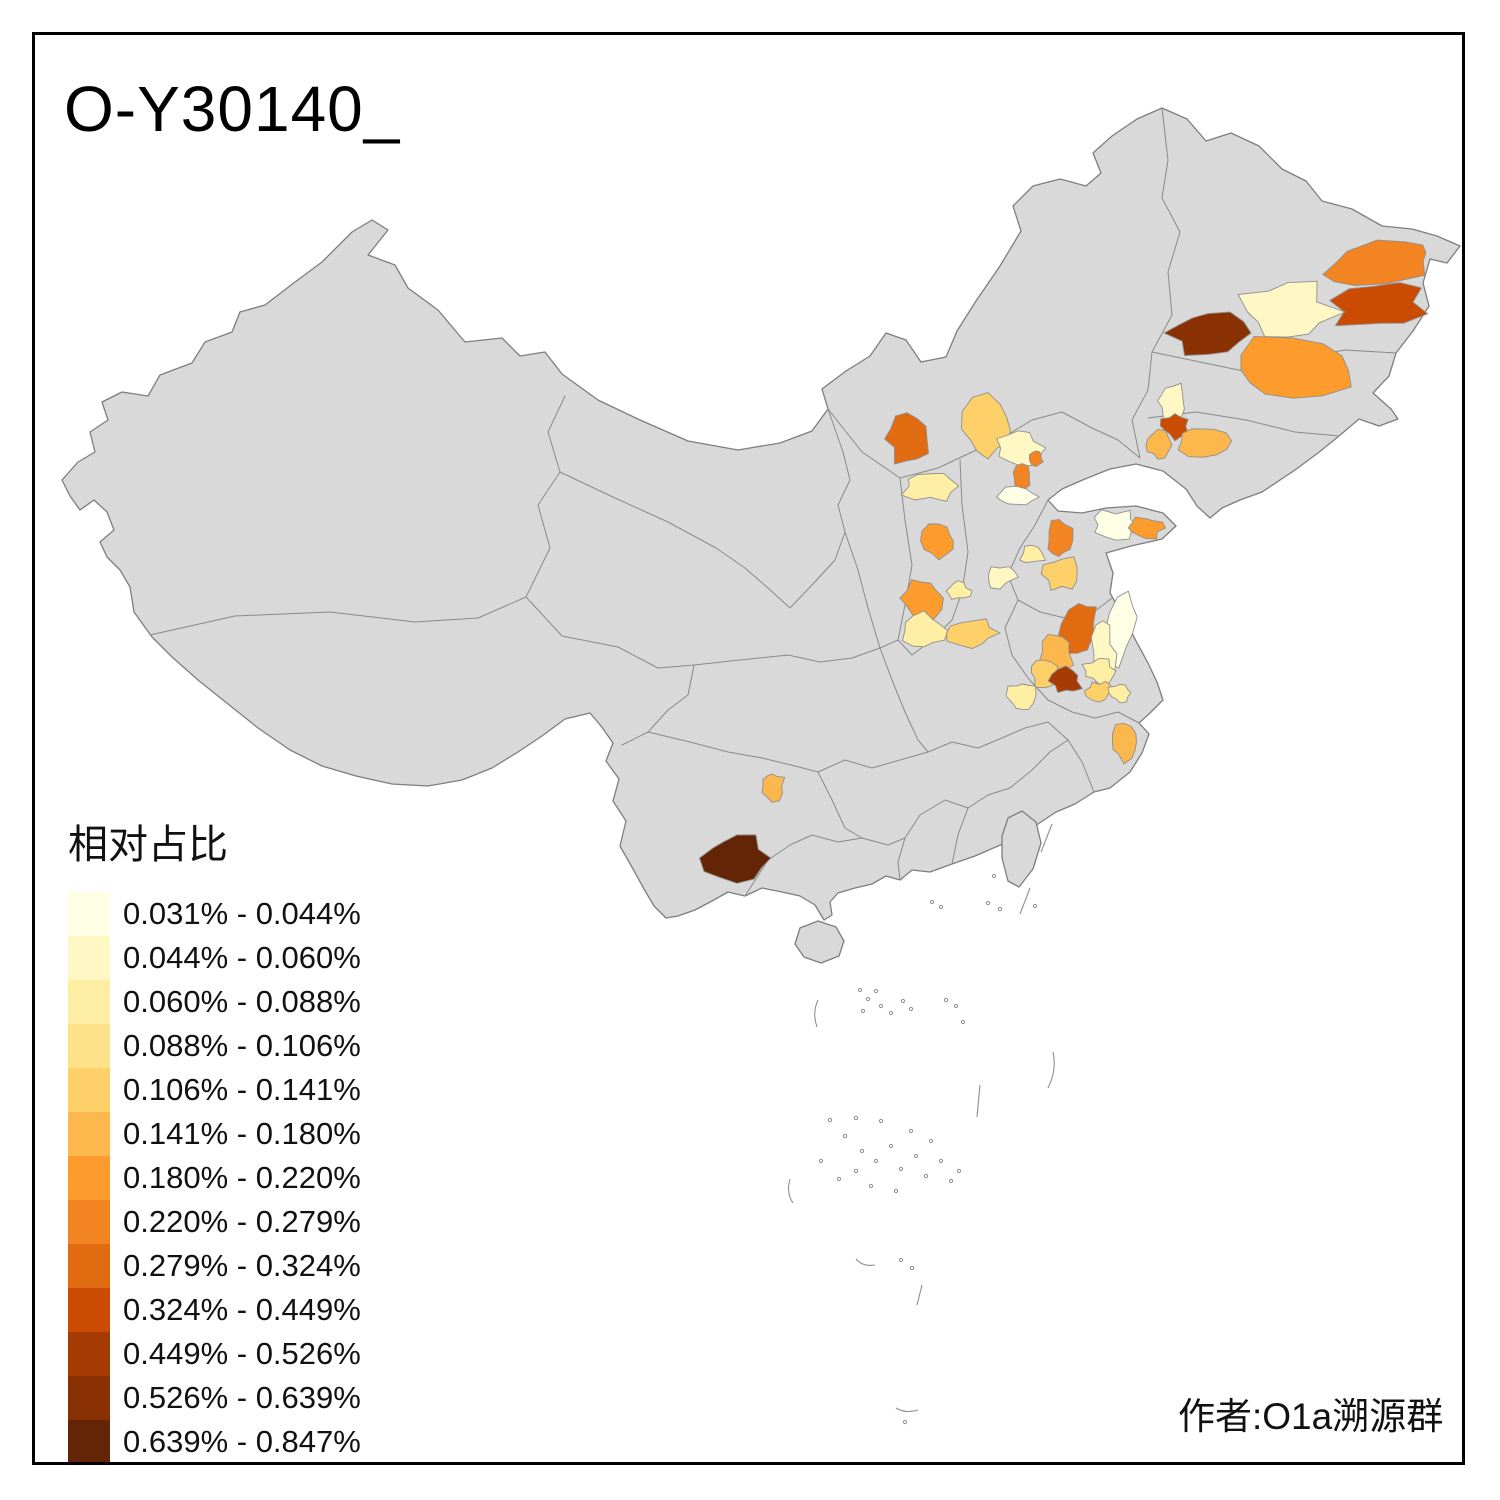 This screenshot has width=1500, height=1500. I want to click on legend-item: 0.449% - 0.526%, so click(214, 1354).